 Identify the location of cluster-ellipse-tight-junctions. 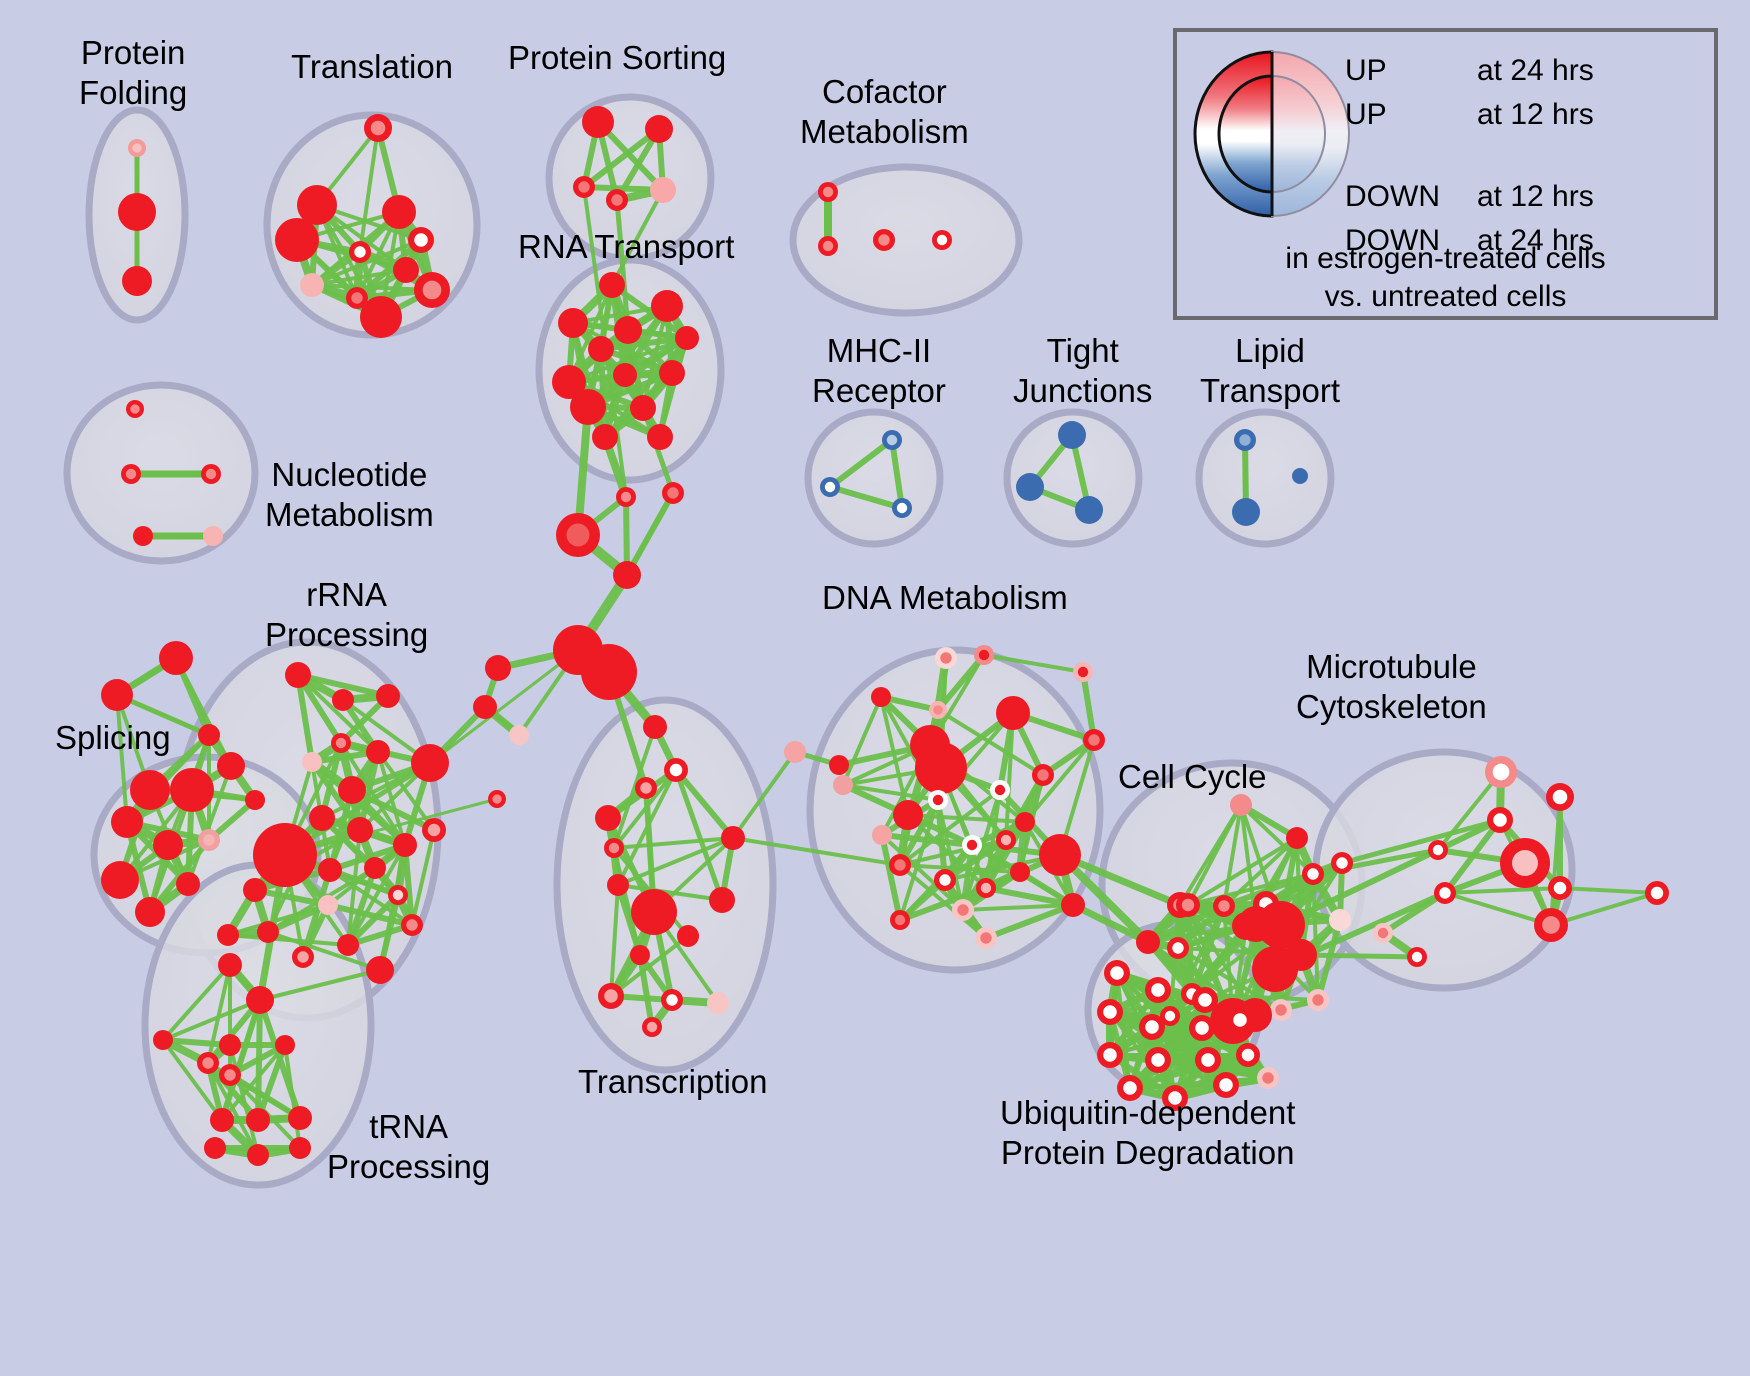
(1073, 478).